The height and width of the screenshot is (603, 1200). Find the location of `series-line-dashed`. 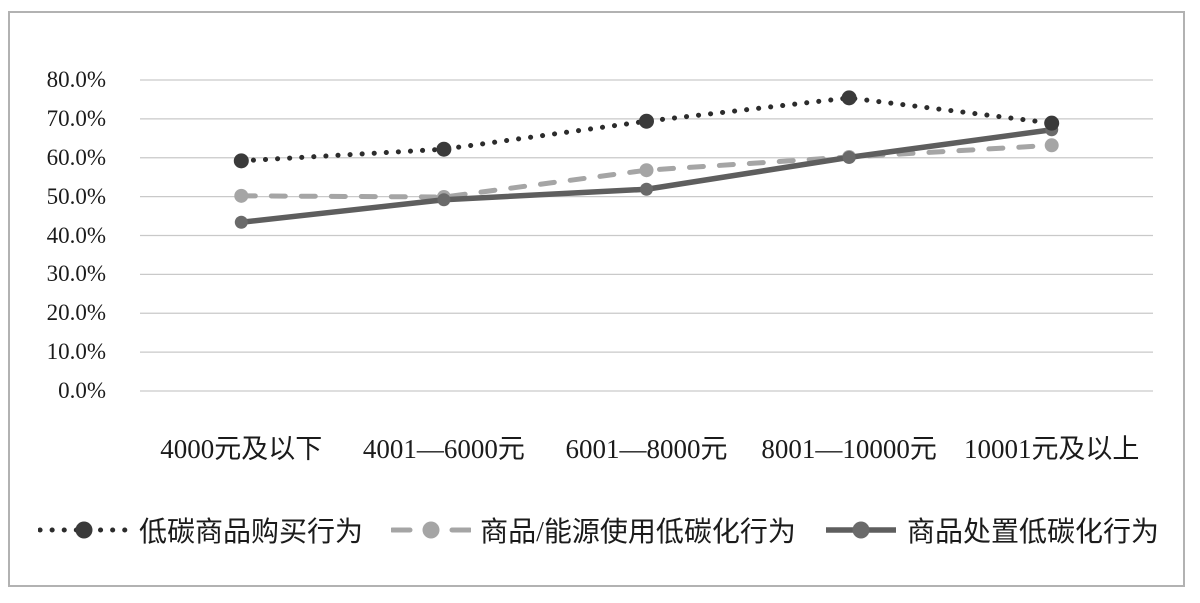

series-line-dashed is located at coordinates (646, 171).